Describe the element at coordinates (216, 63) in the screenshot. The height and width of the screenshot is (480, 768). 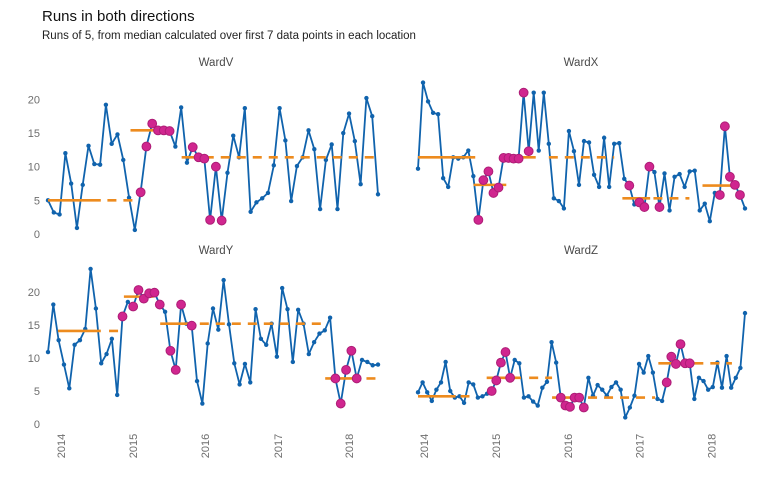
I see `facet-label-wardv: WardV` at that location.